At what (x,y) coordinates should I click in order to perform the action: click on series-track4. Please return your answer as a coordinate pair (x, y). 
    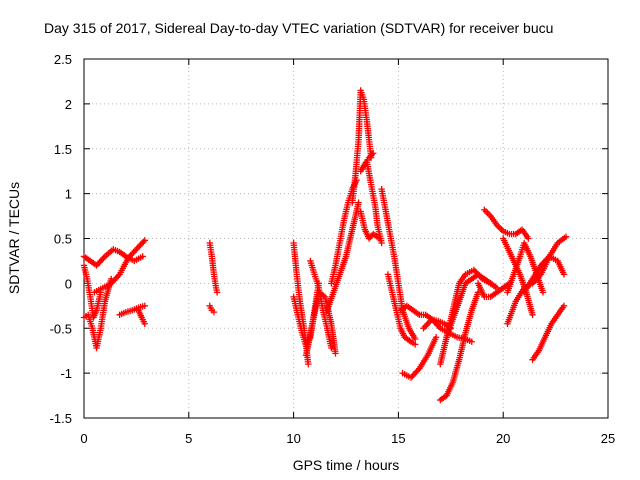
    Looking at the image, I should click on (119, 266).